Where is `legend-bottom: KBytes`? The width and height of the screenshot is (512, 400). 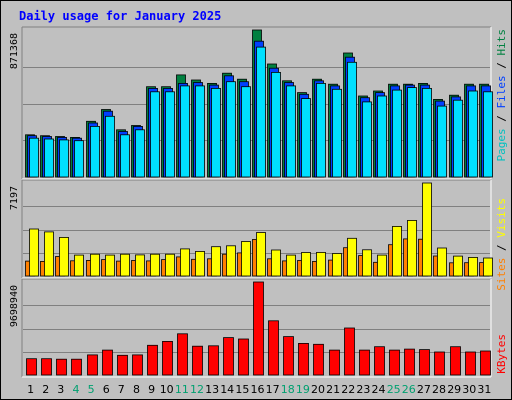
legend-bottom: KBytes is located at coordinates (501, 354).